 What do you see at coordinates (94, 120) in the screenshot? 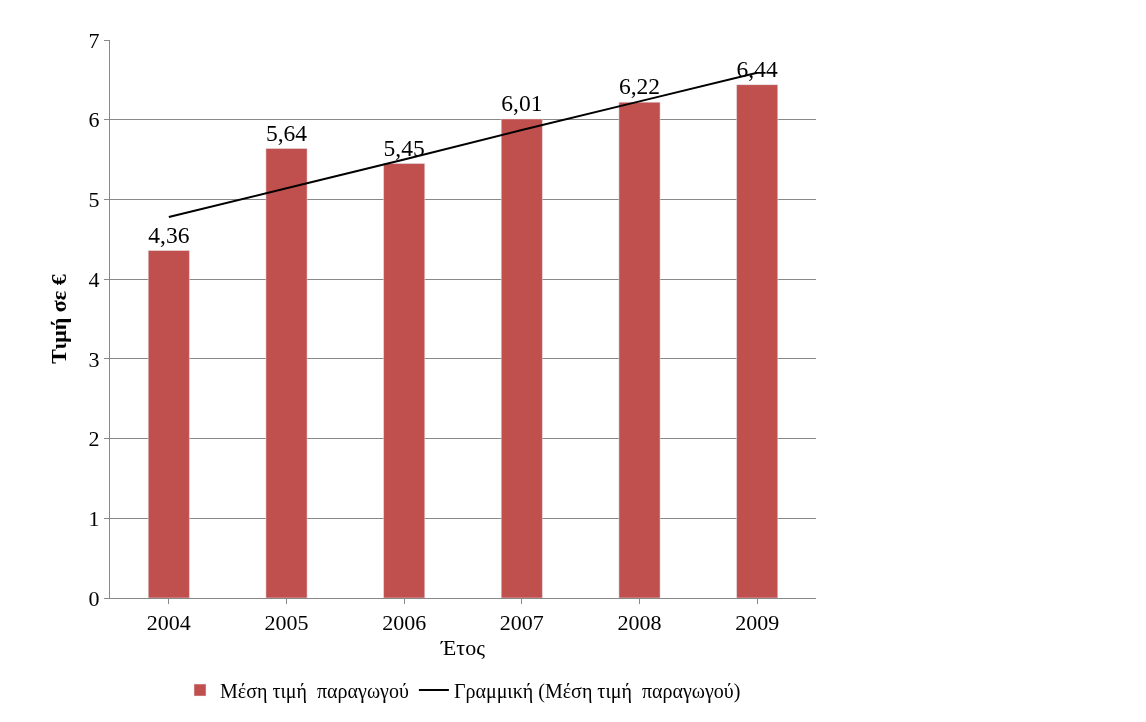
I see `y-tick-label: 6` at bounding box center [94, 120].